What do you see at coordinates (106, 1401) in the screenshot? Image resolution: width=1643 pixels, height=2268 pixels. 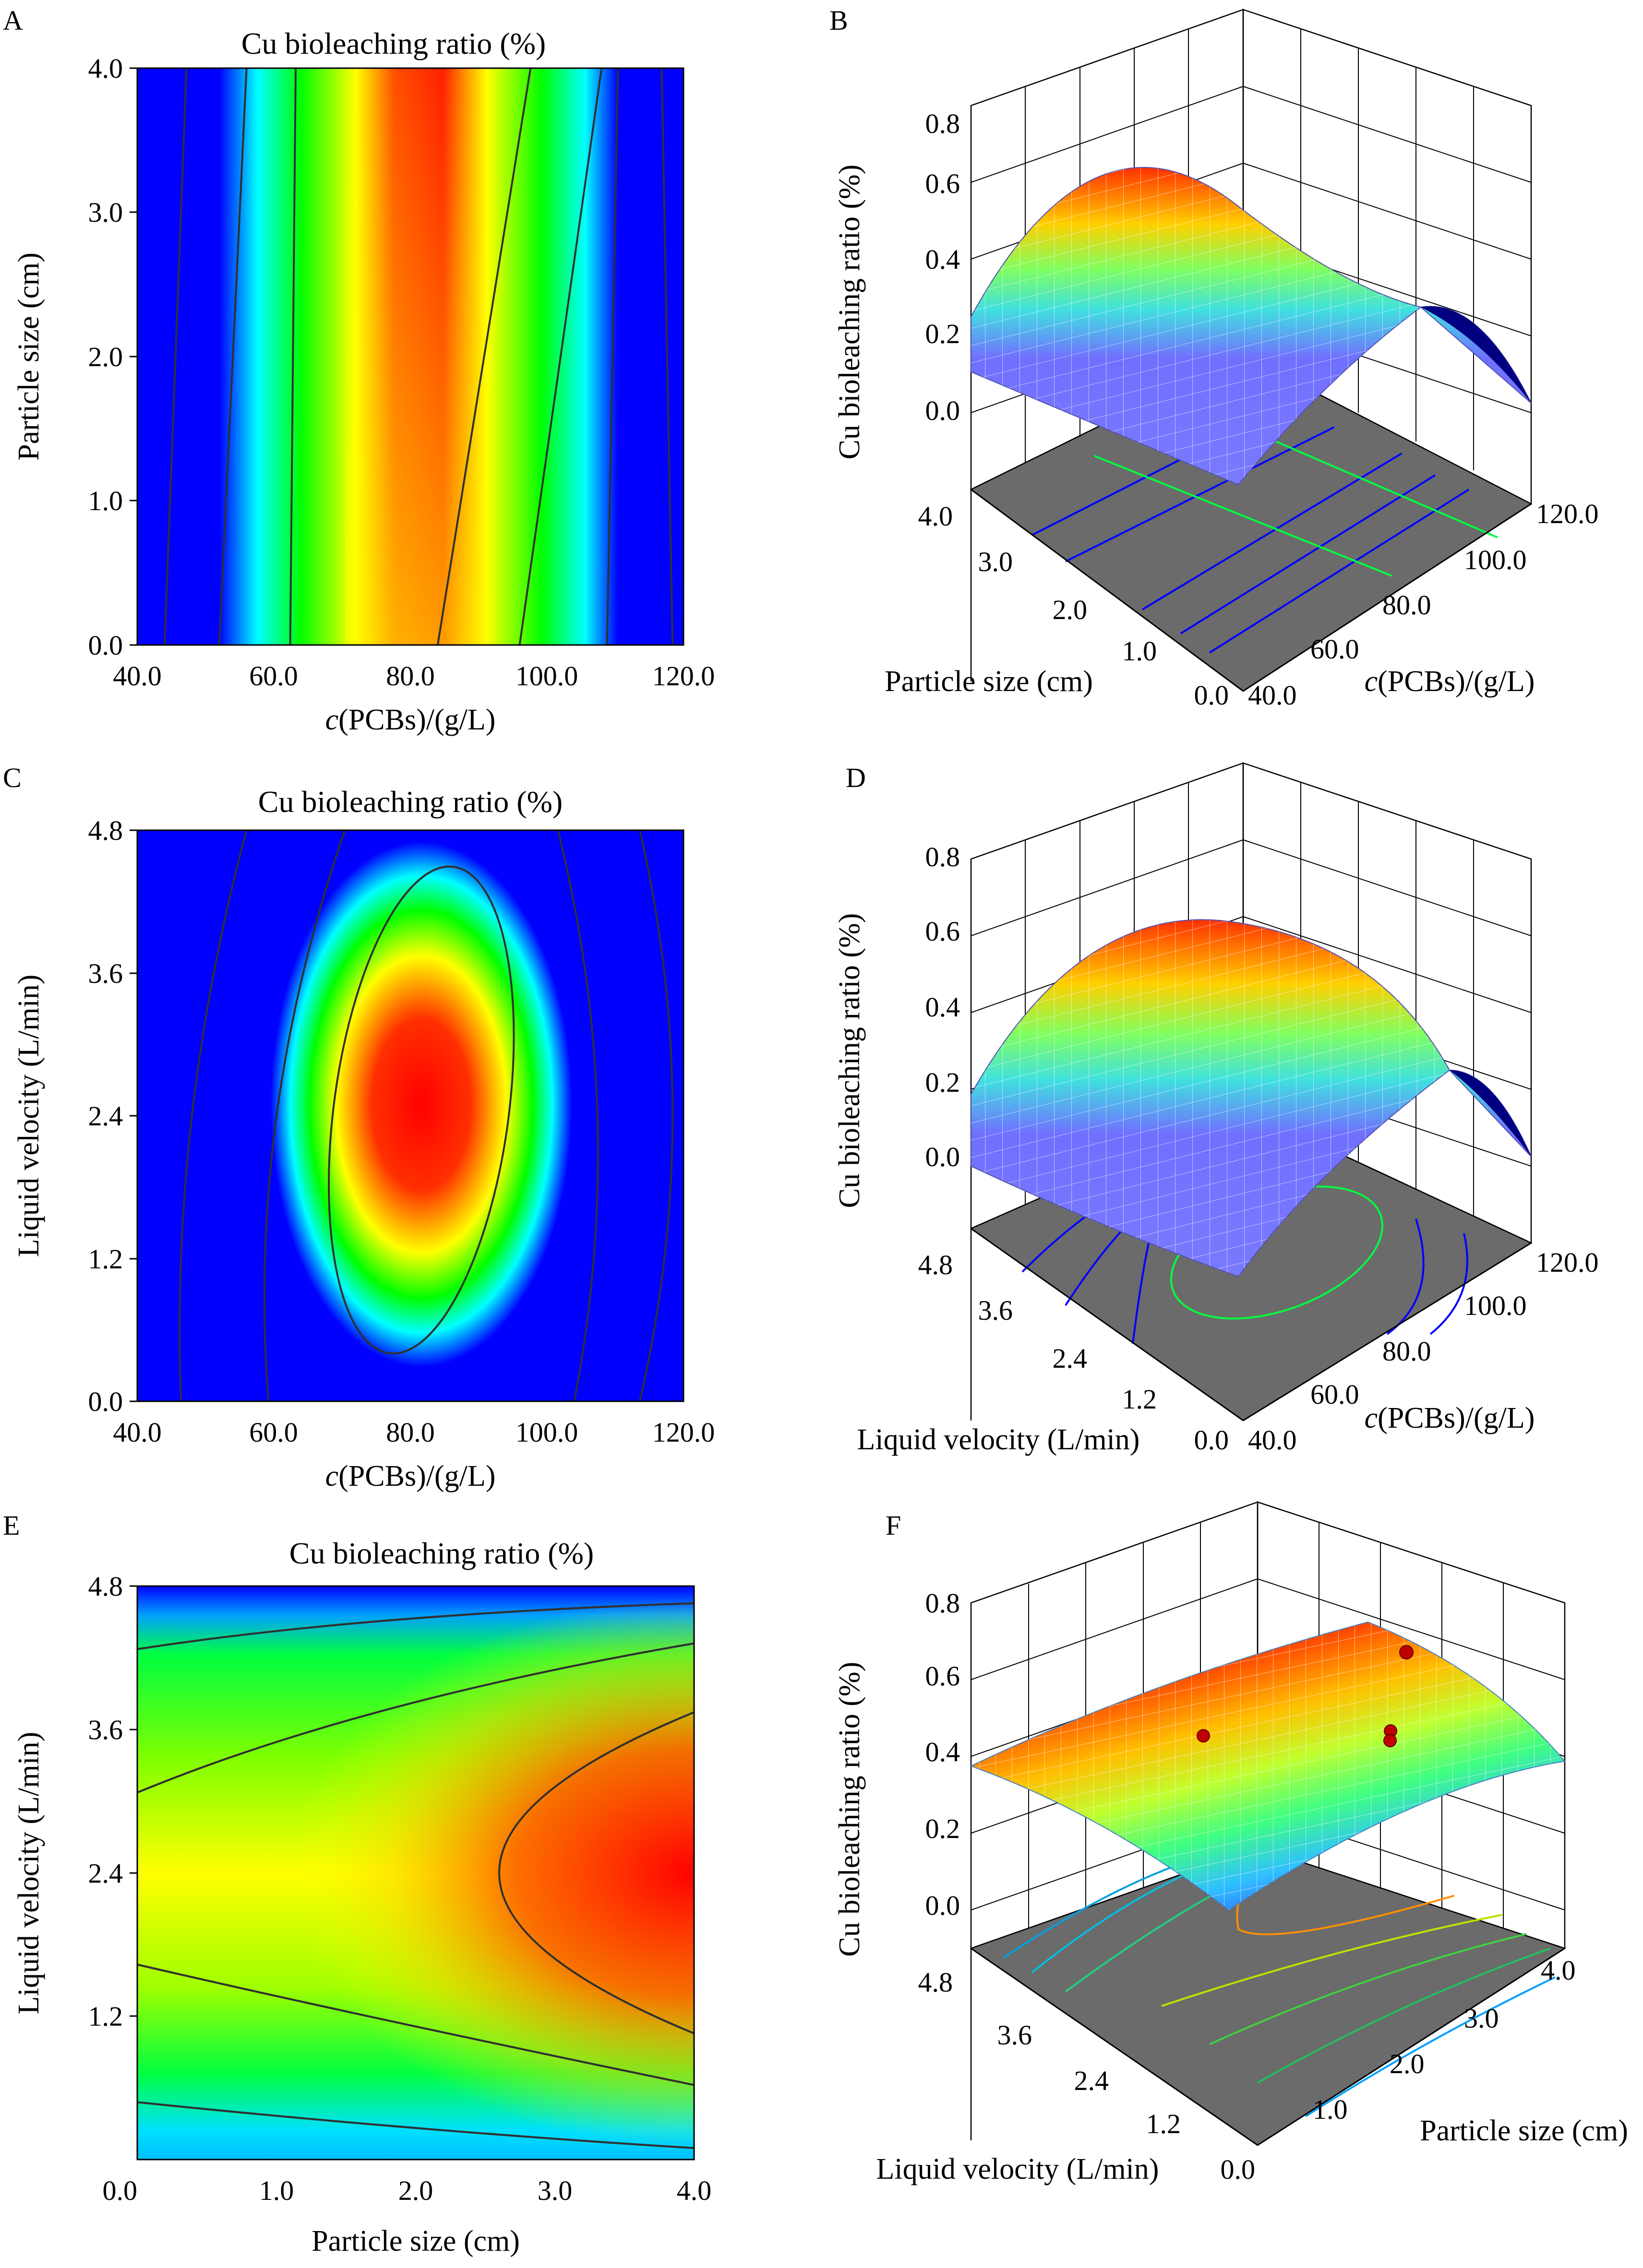 I see `panel-c-ytick-0: 0.0` at bounding box center [106, 1401].